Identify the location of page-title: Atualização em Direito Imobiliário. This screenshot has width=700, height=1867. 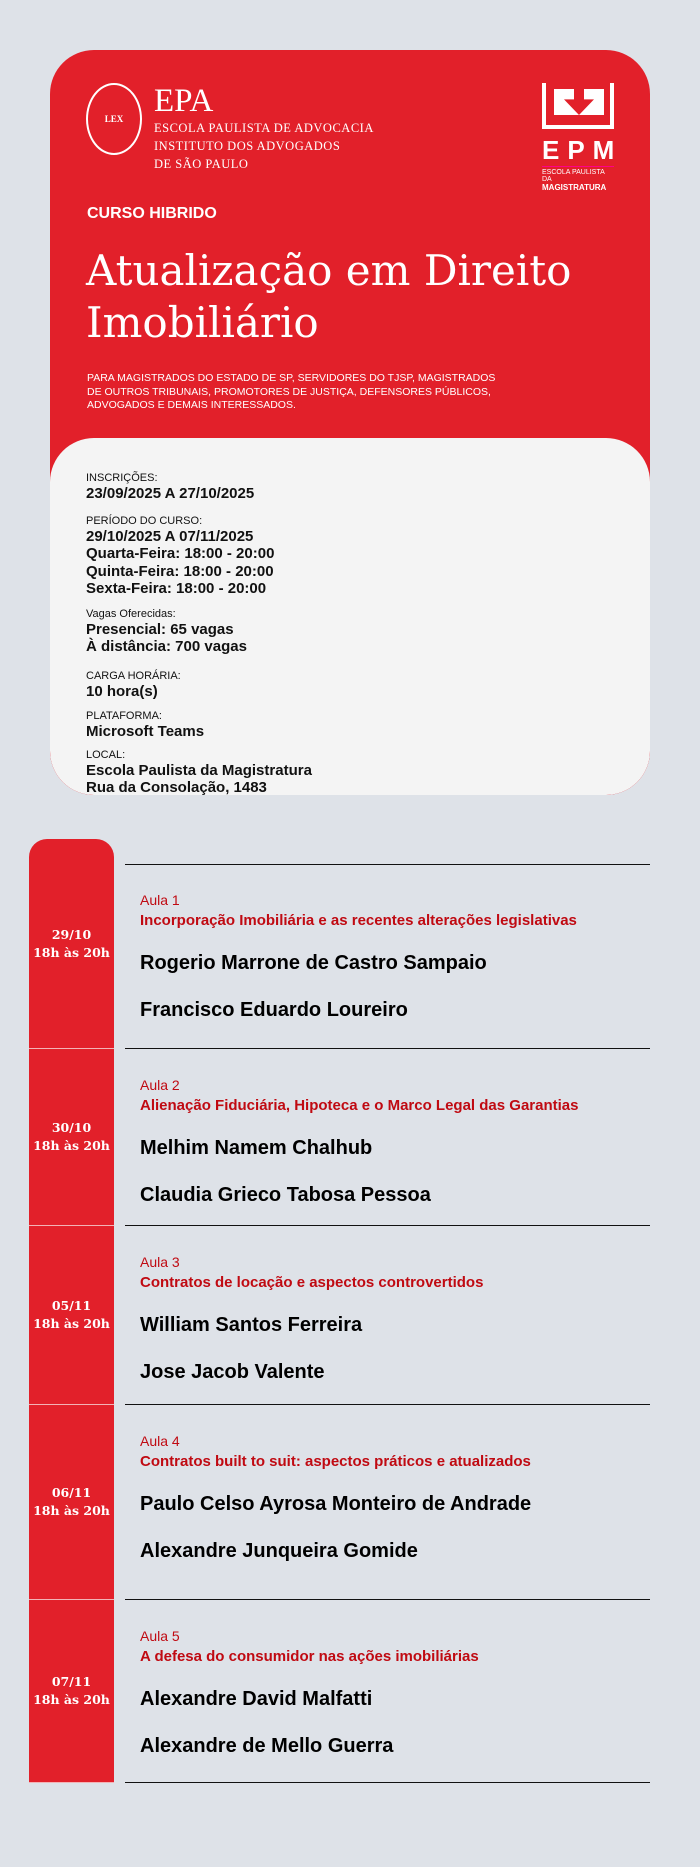
(329, 296).